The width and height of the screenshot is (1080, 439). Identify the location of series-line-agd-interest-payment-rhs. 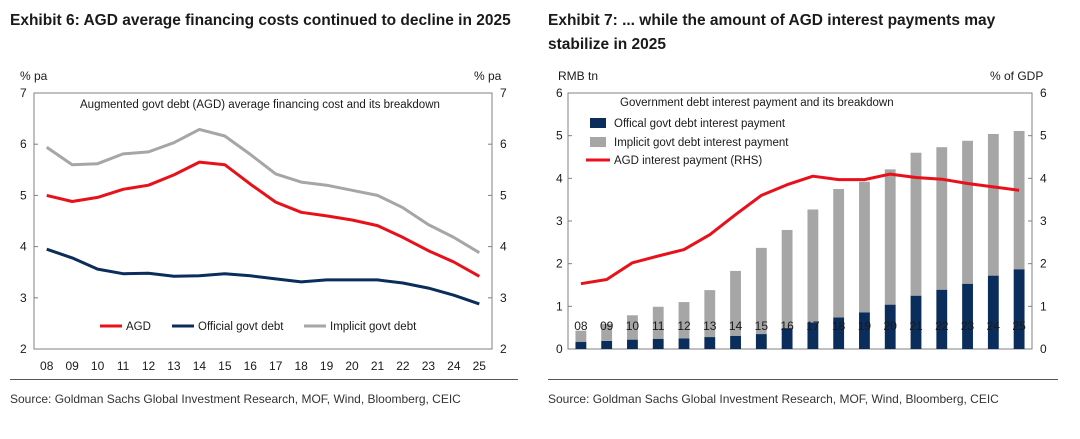
(800, 229).